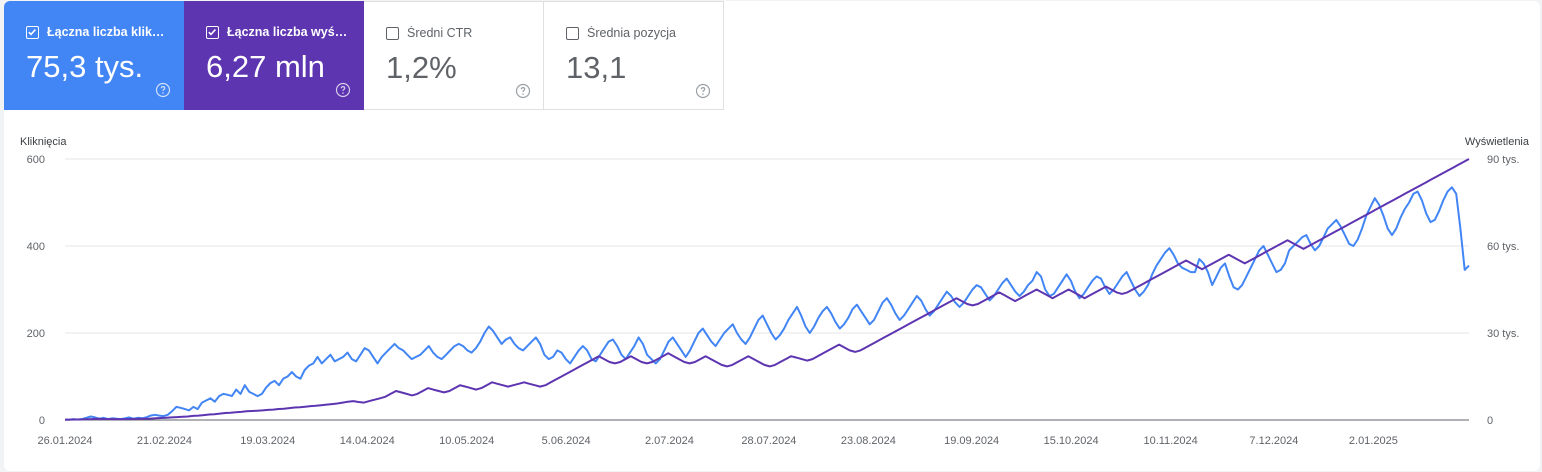 This screenshot has width=1542, height=472. I want to click on metric-tile-ctr: Średni CTR 1,2%, so click(454, 55).